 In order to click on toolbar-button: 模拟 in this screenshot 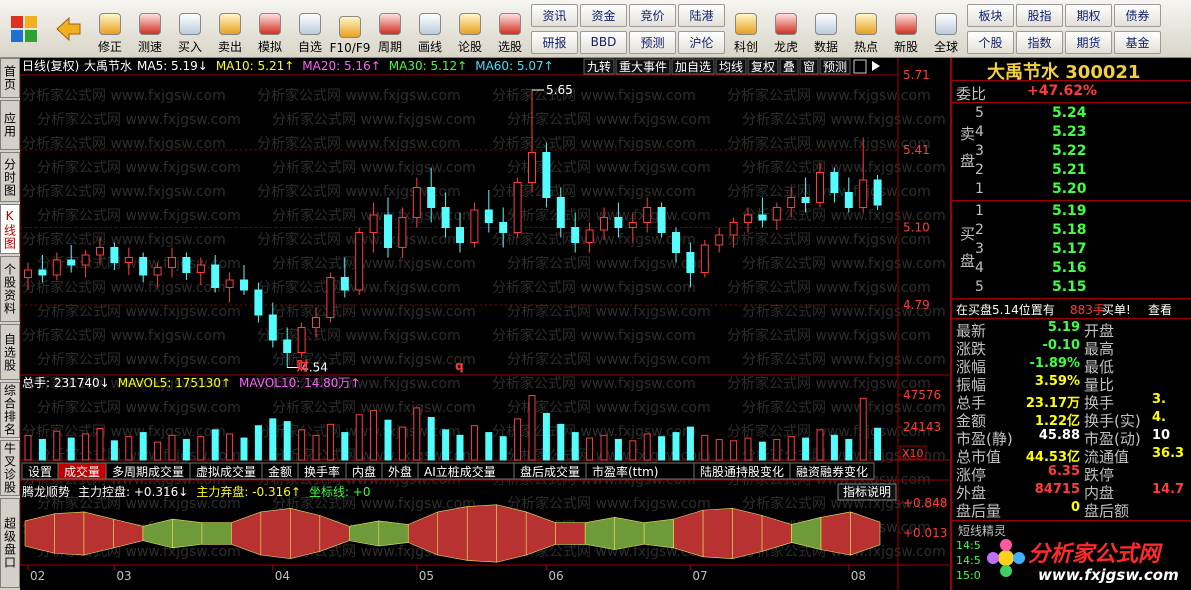, I will do `click(270, 29)`.